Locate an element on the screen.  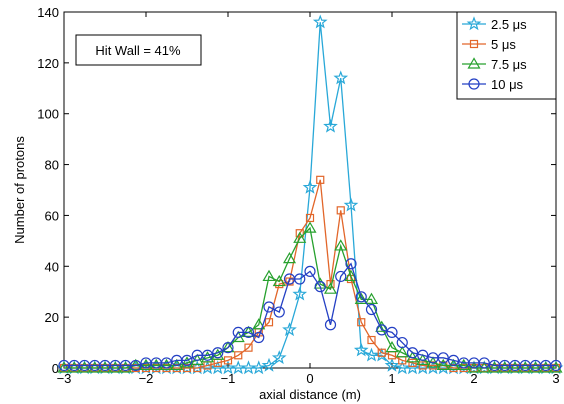
x-tick-label: 1 is located at coordinates (391, 378).